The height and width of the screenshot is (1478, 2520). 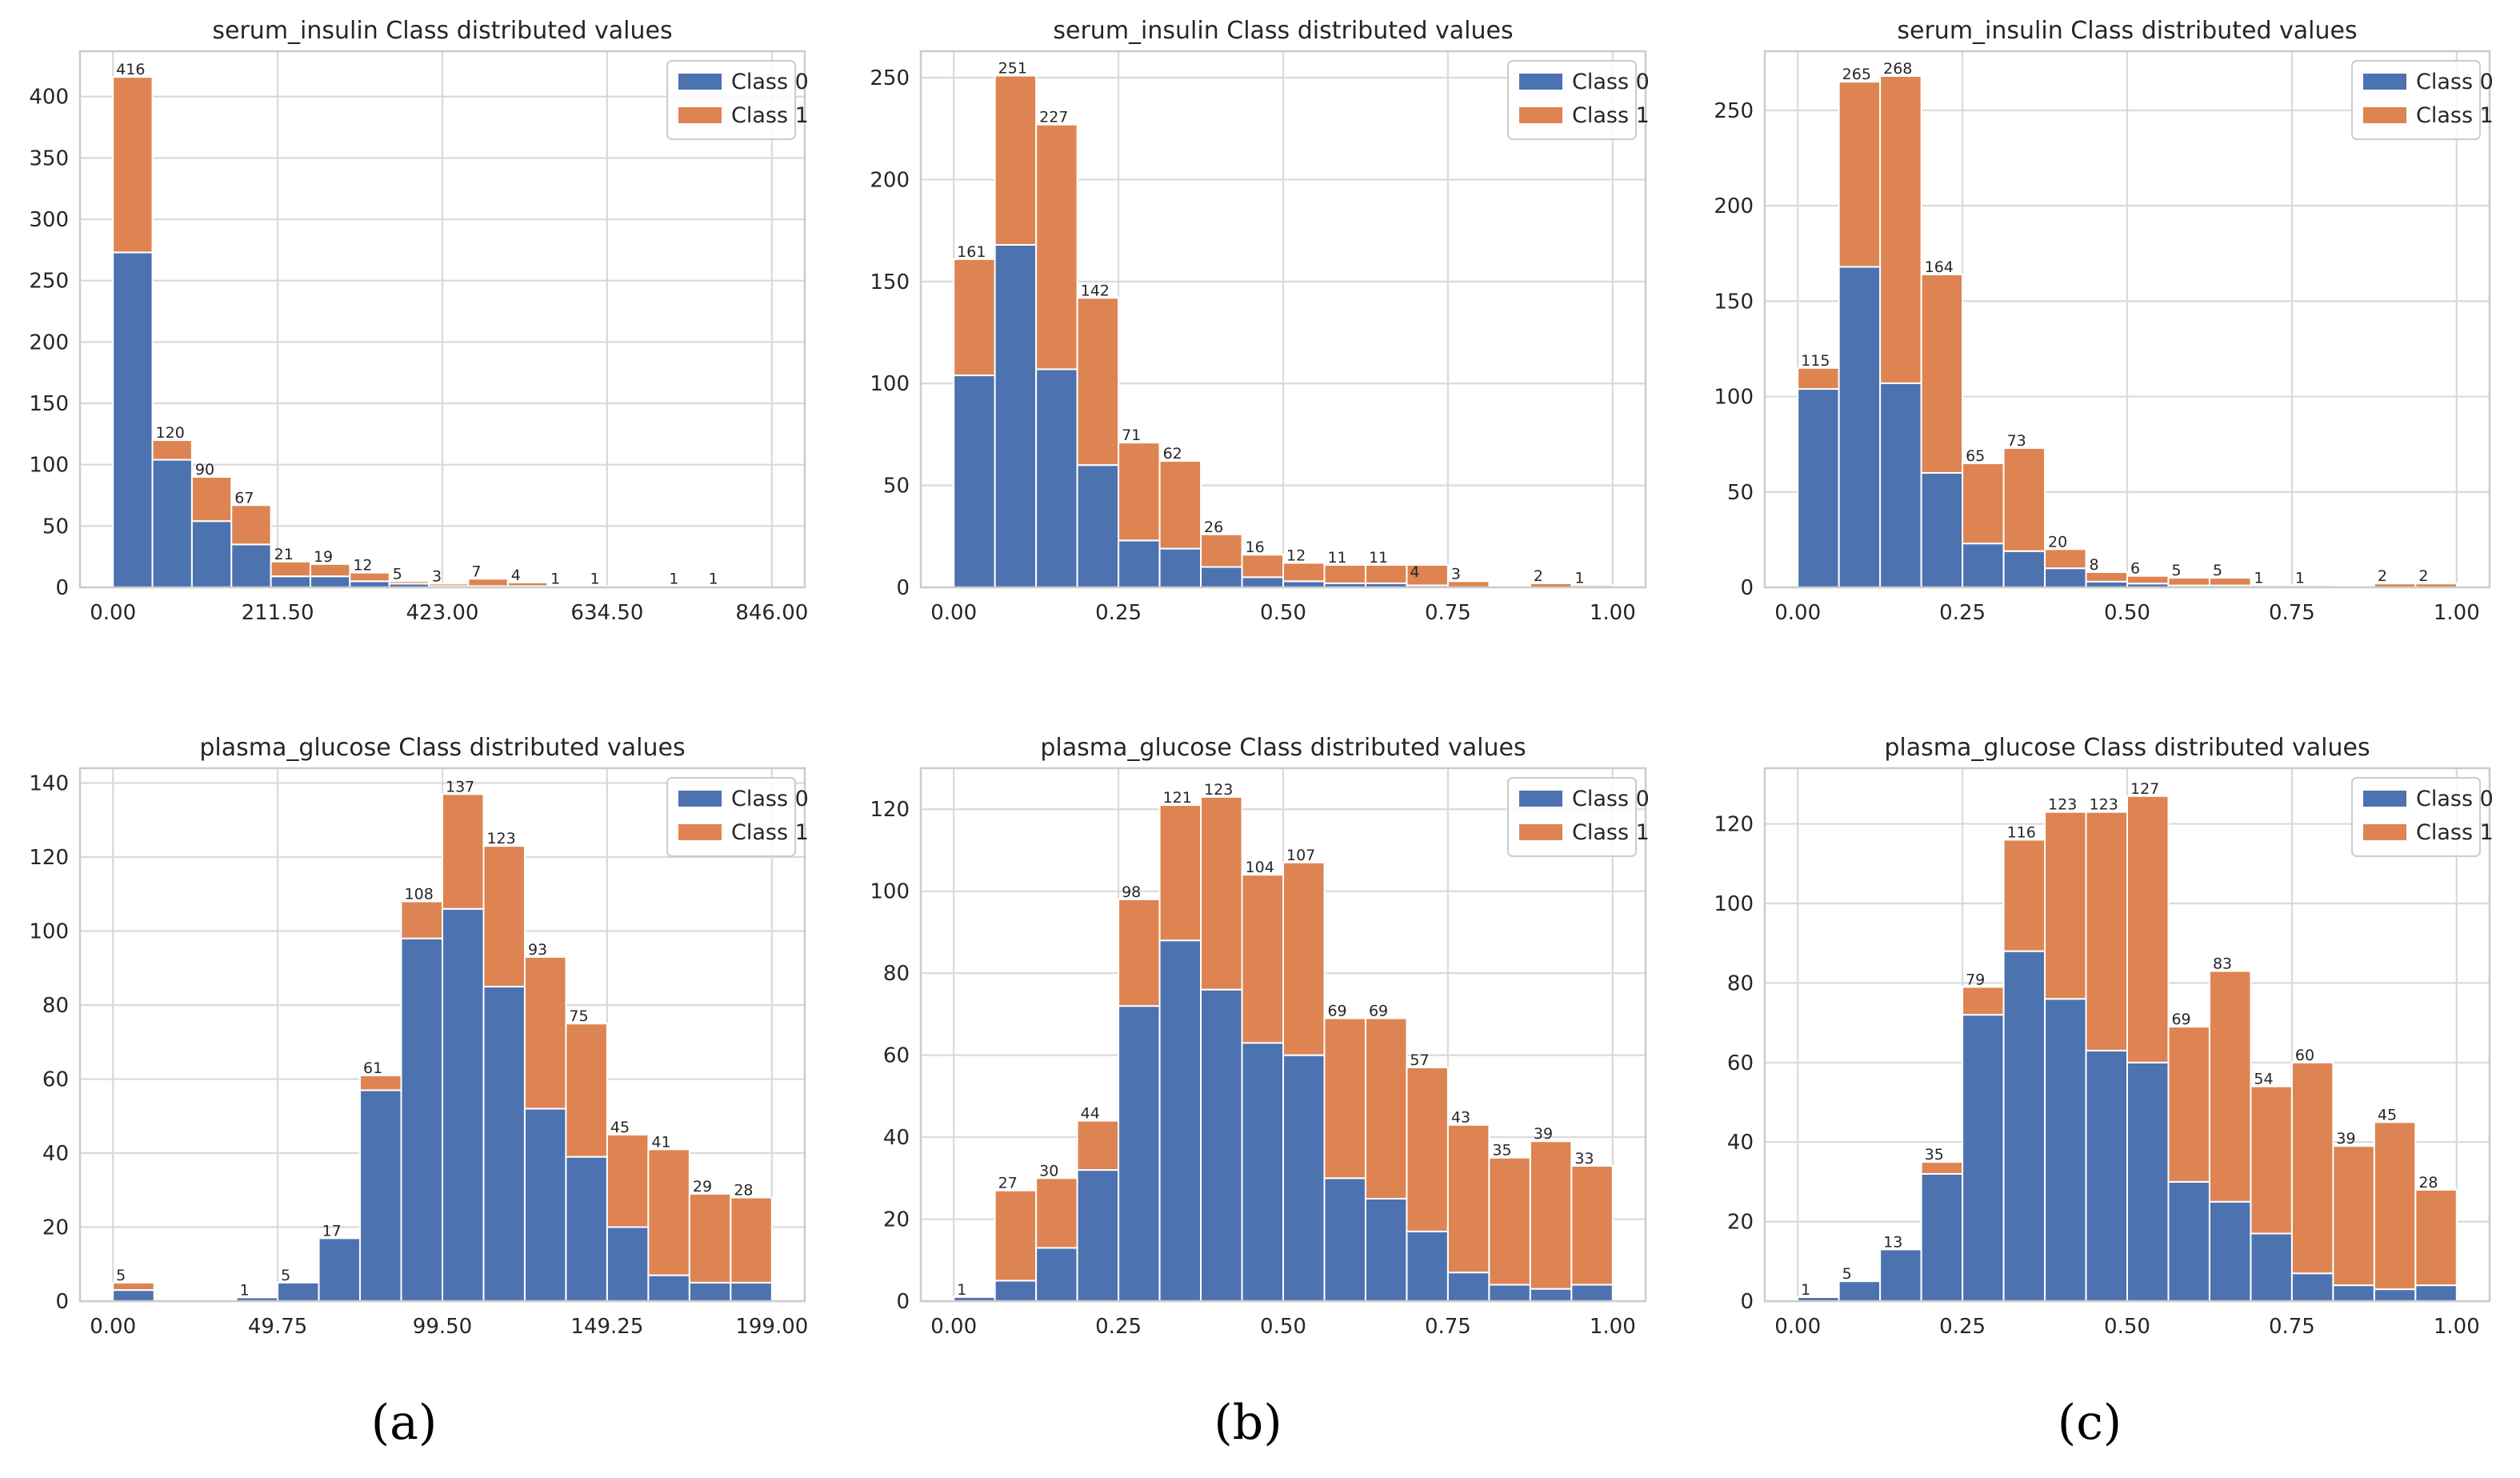 I want to click on bar-total-label: 4, so click(x=1414, y=572).